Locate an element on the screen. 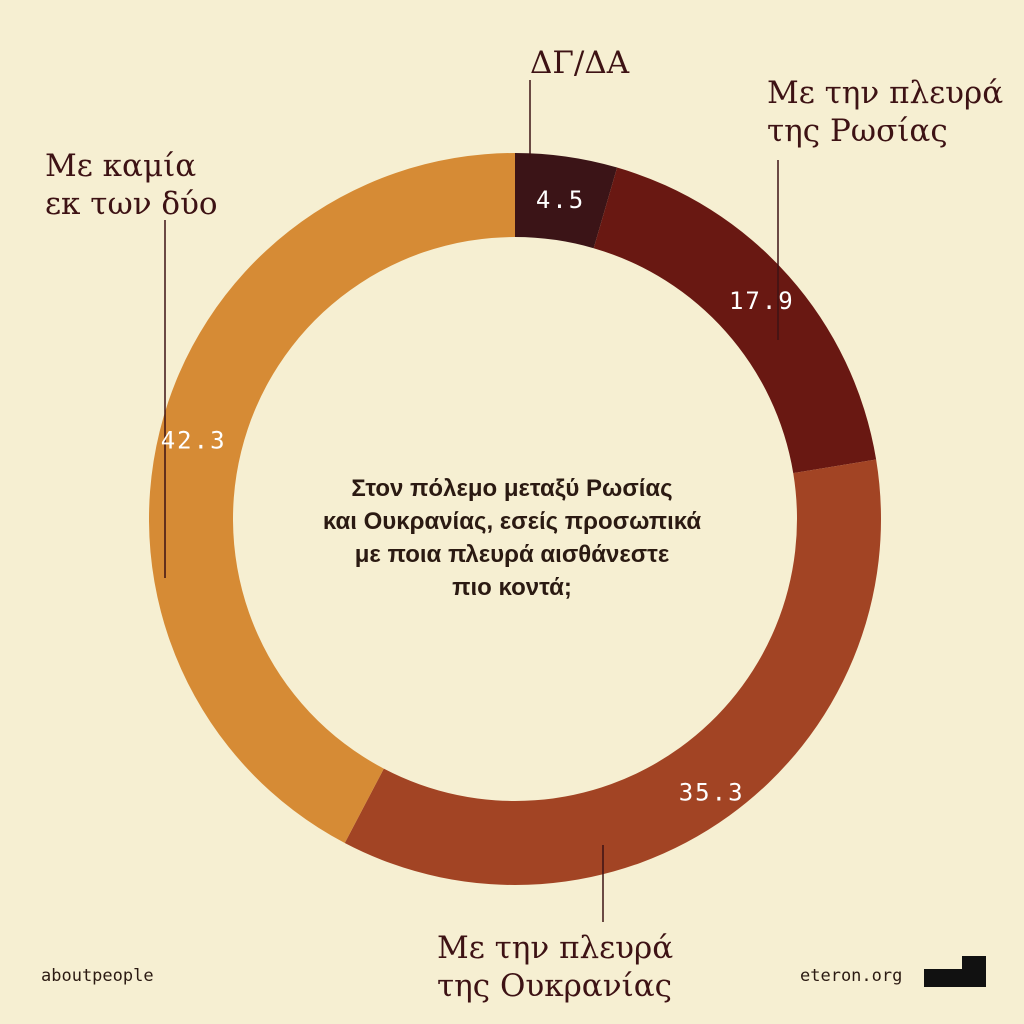 The width and height of the screenshot is (1024, 1024). value-label-dgda: 4.5 is located at coordinates (560, 200).